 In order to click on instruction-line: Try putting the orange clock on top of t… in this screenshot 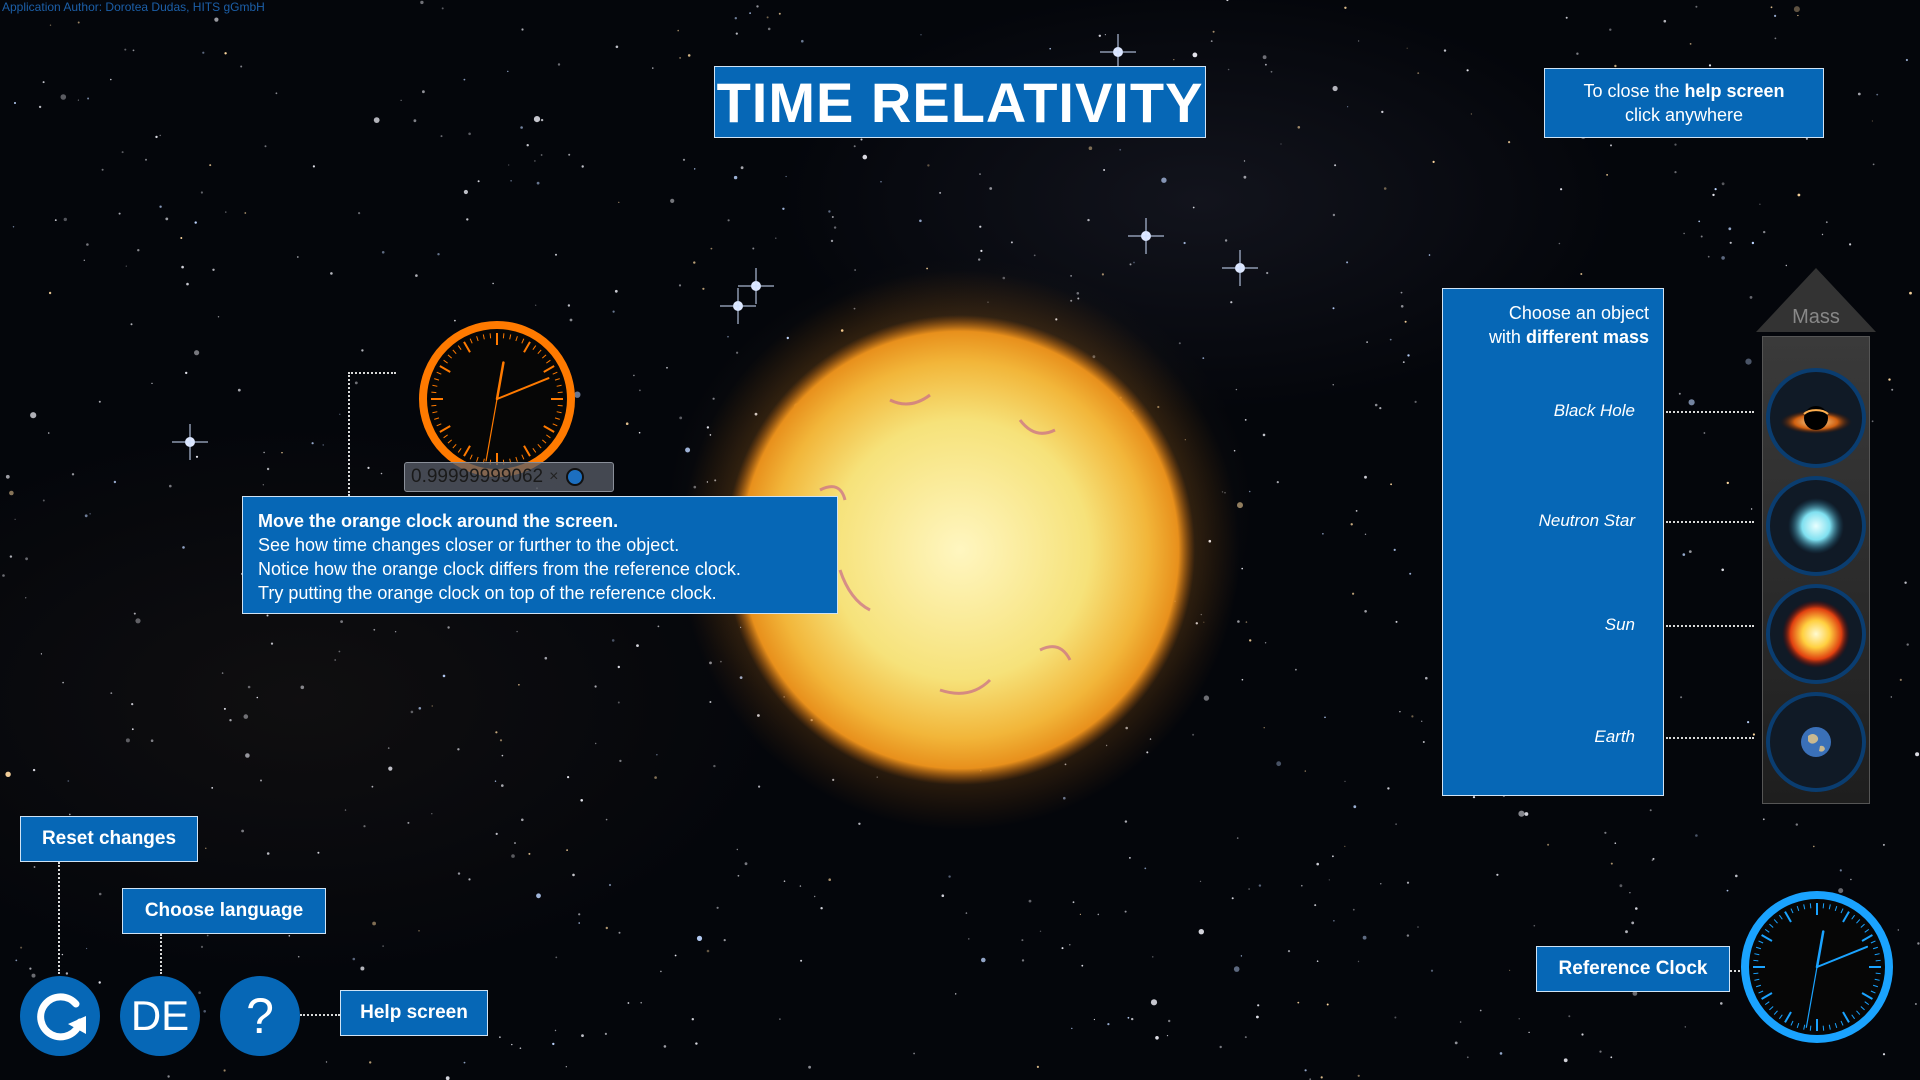, I will do `click(487, 593)`.